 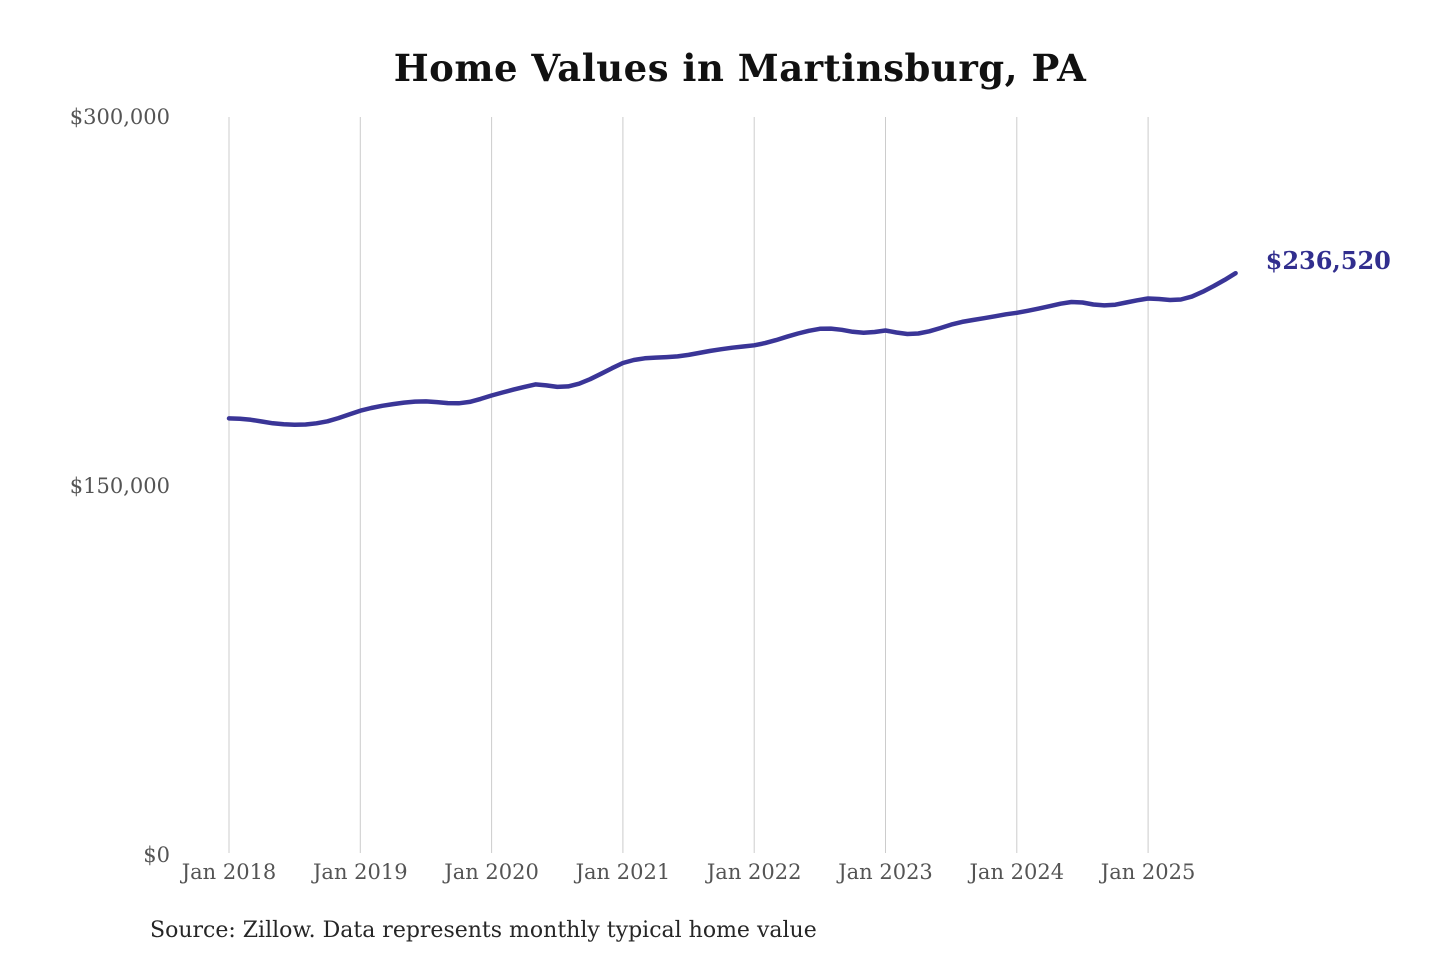 I want to click on x-axis-tick-label: Jan 2018, so click(x=229, y=872).